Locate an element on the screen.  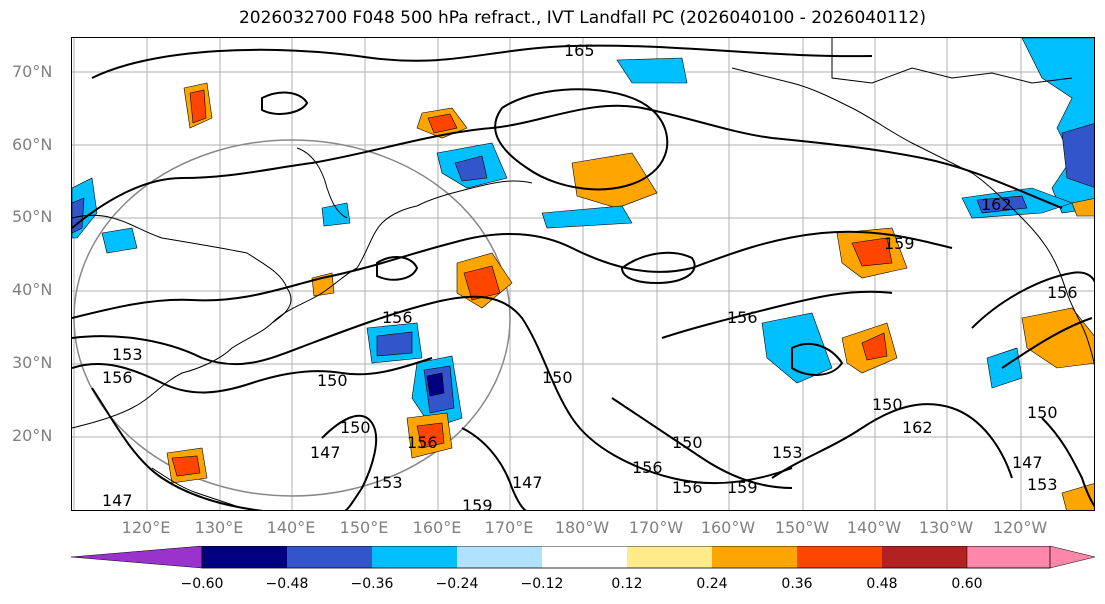
colorbar is located at coordinates (583, 557).